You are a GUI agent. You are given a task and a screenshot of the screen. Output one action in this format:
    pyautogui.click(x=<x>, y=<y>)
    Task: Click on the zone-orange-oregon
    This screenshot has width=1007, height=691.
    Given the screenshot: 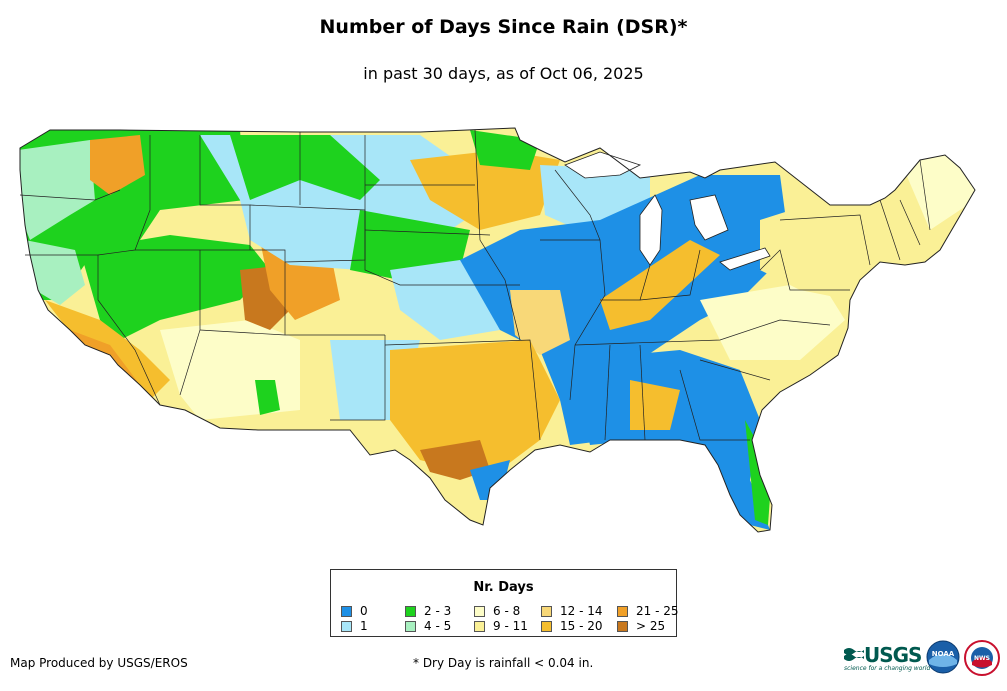 What is the action you would take?
    pyautogui.click(x=117, y=165)
    